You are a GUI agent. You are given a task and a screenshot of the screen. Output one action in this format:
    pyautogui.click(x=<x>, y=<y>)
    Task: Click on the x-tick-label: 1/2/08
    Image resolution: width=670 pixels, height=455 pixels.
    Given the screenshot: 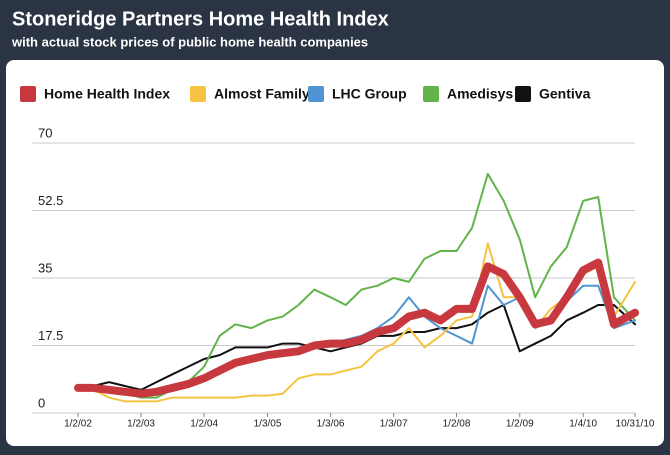 What is the action you would take?
    pyautogui.click(x=457, y=424)
    